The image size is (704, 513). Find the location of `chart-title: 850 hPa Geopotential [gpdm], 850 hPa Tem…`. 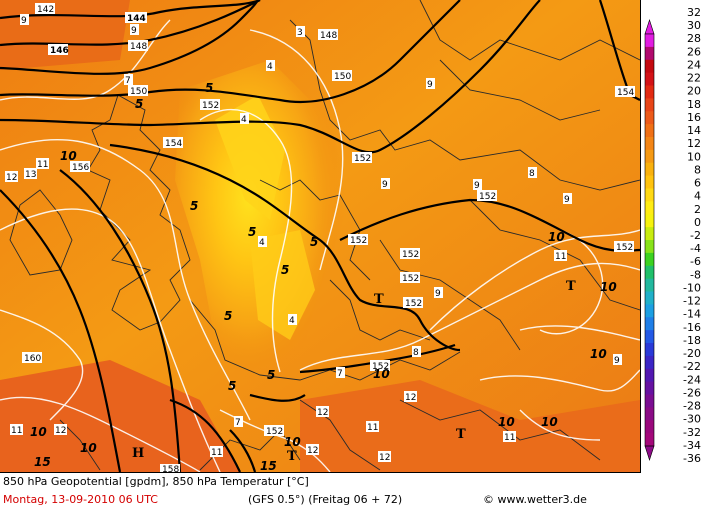

chart-title: 850 hPa Geopotential [gpdm], 850 hPa Tem… is located at coordinates (156, 481).